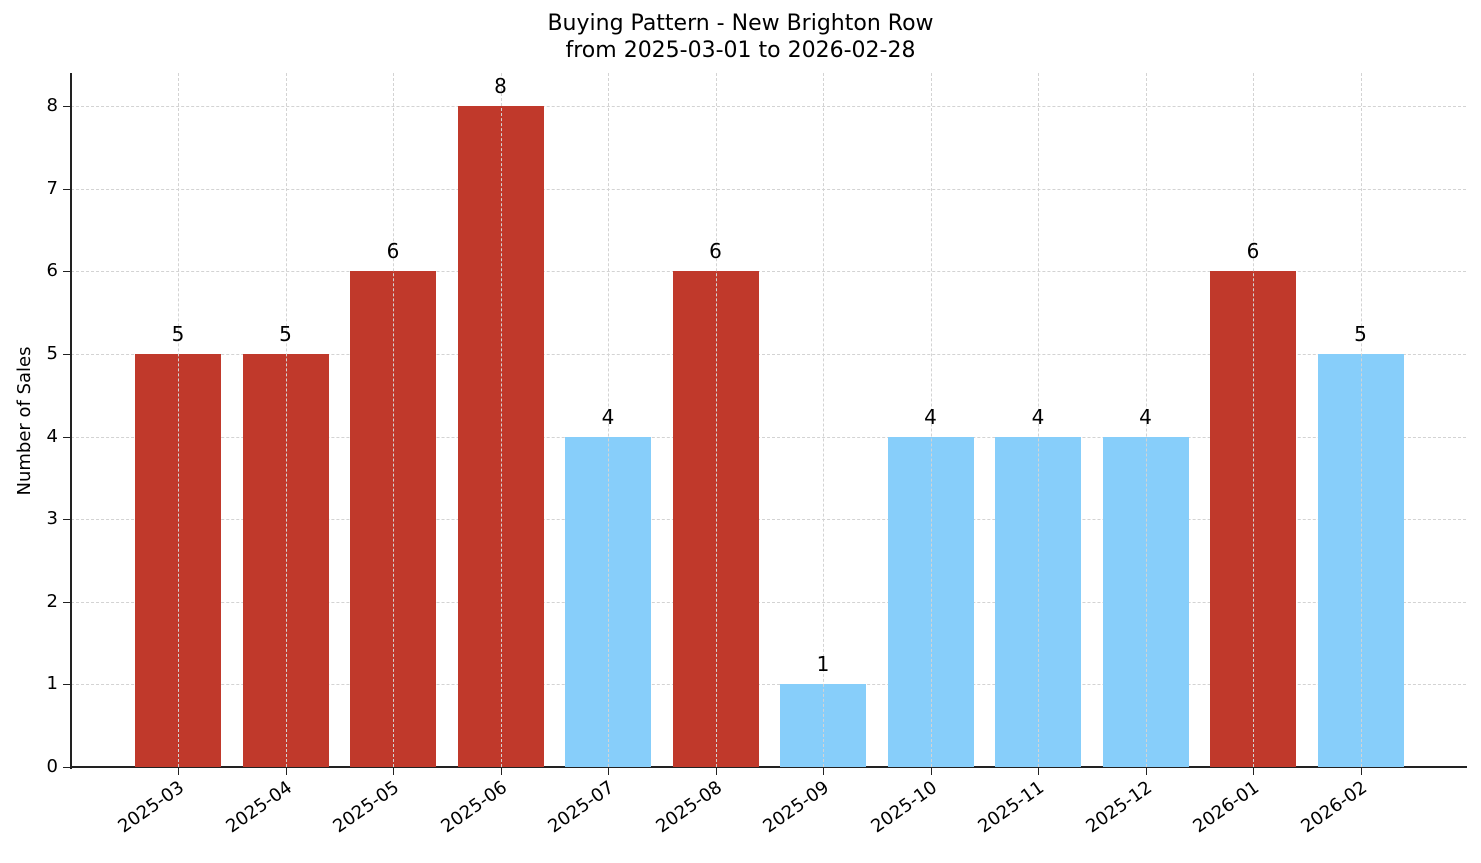 The width and height of the screenshot is (1481, 863). What do you see at coordinates (796, 807) in the screenshot?
I see `x-tick-label: 2025-09` at bounding box center [796, 807].